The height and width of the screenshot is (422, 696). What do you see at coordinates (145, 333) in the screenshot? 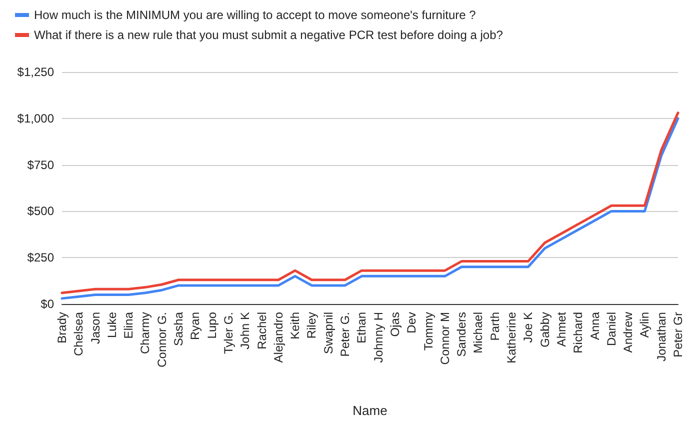
I see `x-tick-label: Charmy` at bounding box center [145, 333].